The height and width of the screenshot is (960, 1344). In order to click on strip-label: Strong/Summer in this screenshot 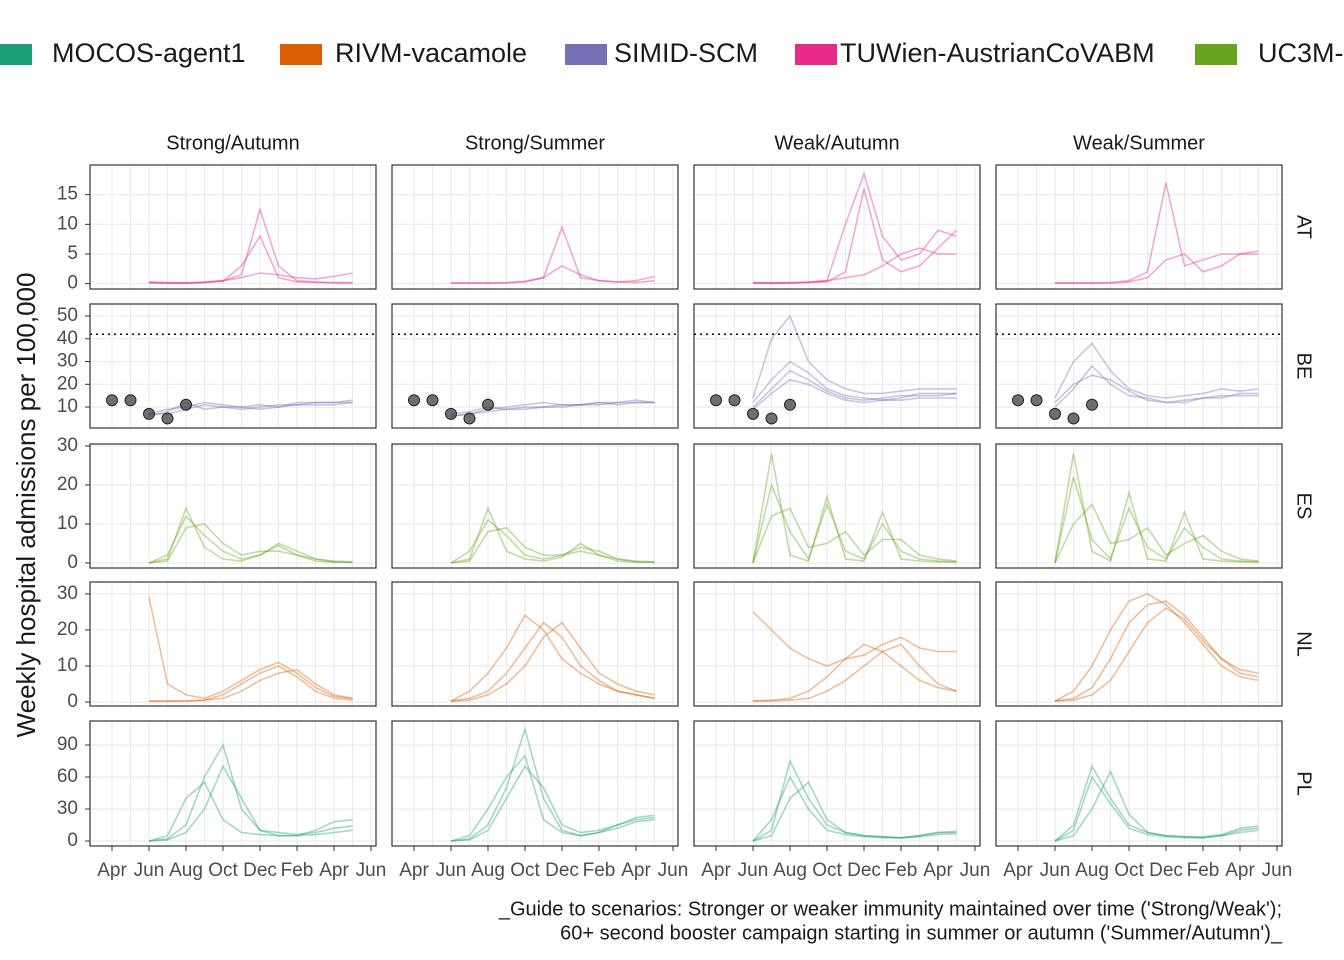, I will do `click(535, 143)`.